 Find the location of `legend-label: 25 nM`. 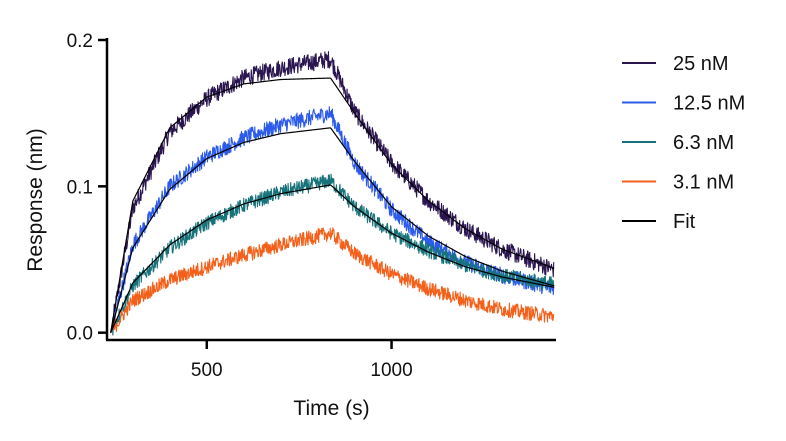

legend-label: 25 nM is located at coordinates (701, 64).